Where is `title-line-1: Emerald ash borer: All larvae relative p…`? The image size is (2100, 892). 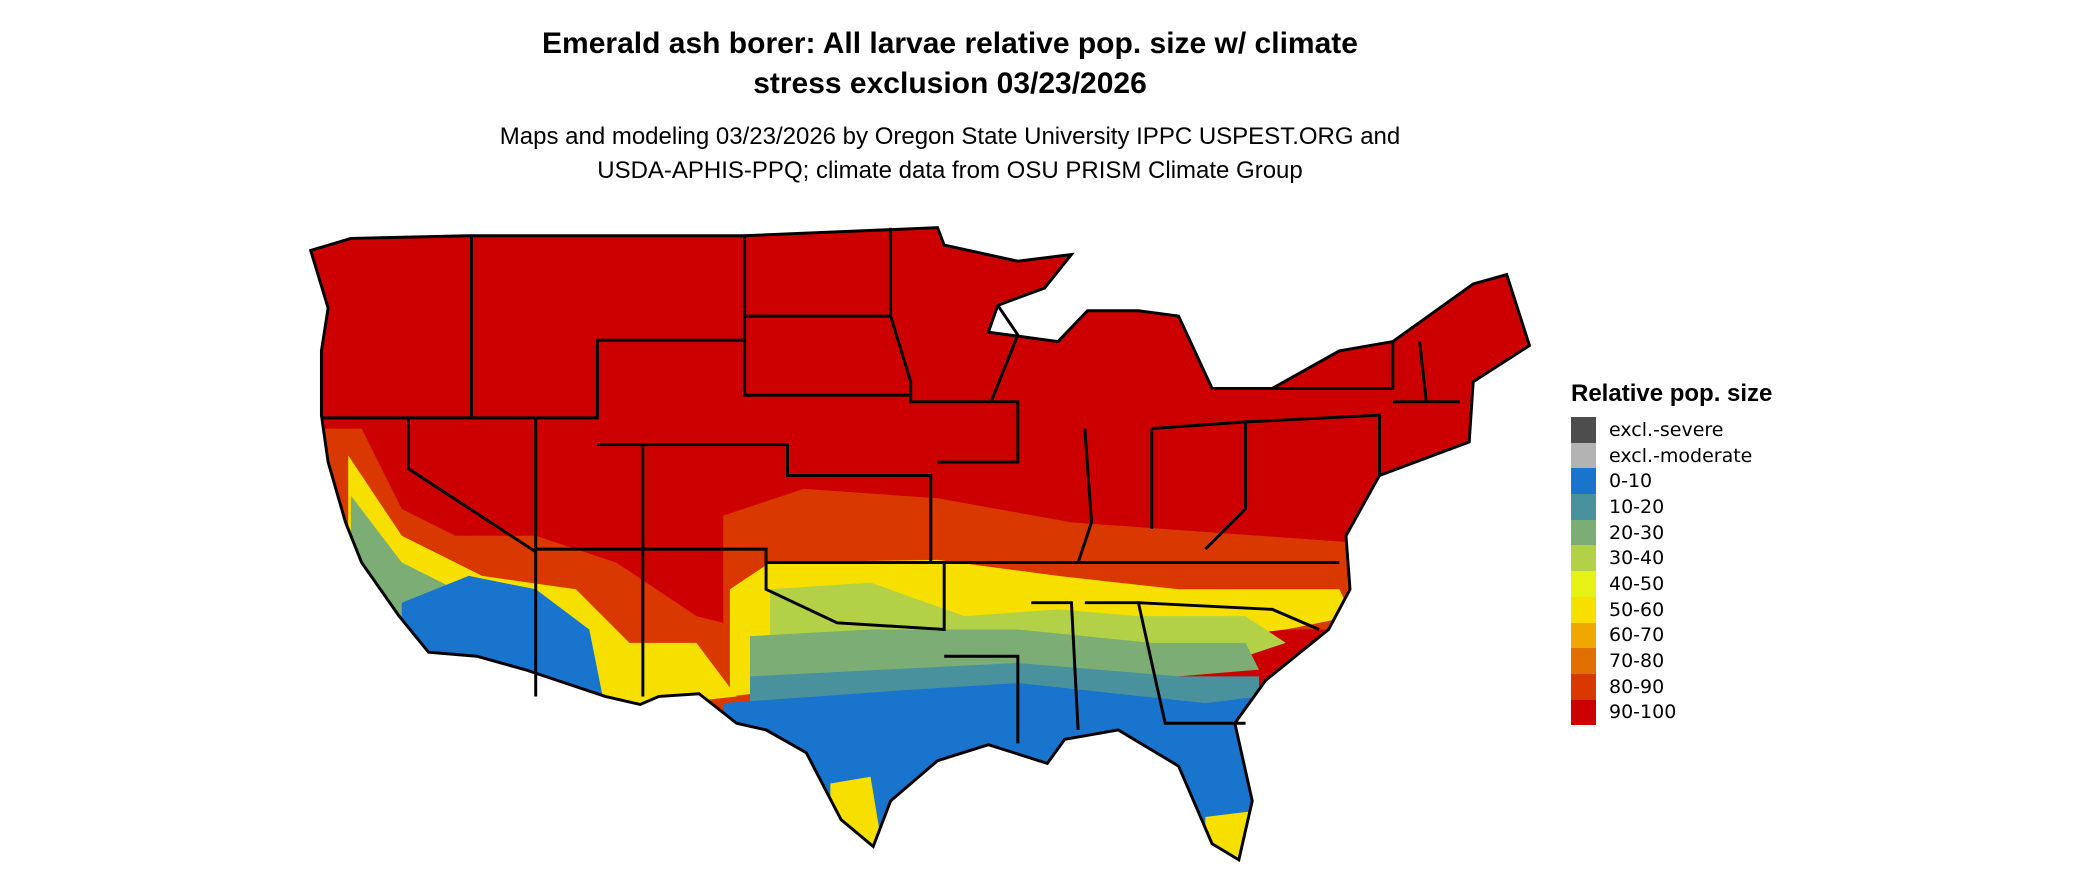 title-line-1: Emerald ash borer: All larvae relative p… is located at coordinates (950, 43).